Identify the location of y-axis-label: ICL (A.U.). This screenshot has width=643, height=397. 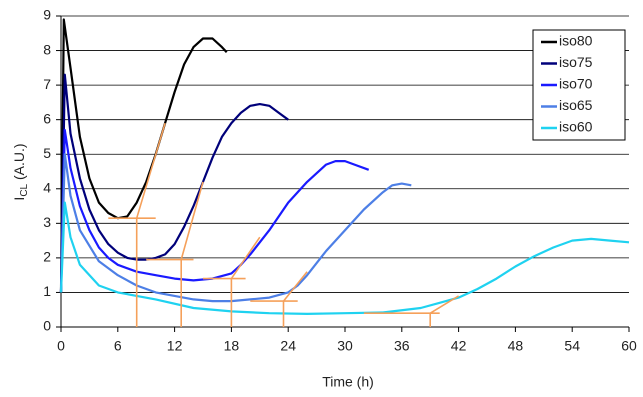
(20, 171).